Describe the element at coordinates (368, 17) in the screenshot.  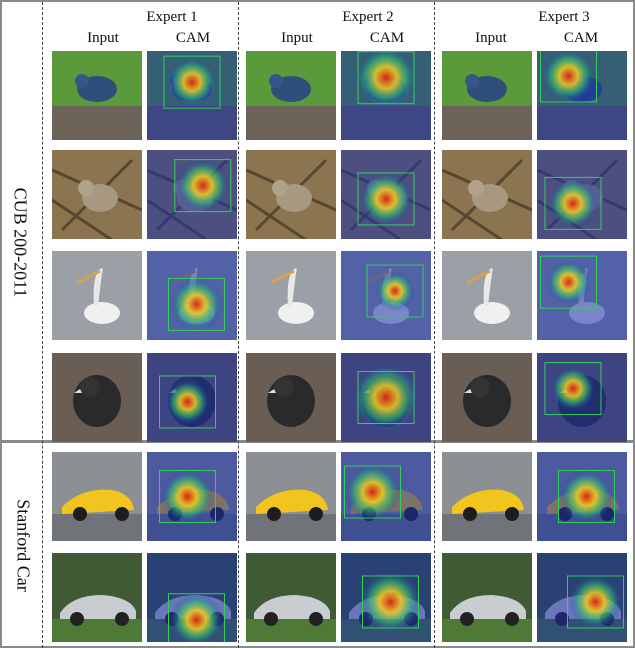
I see `expert-2-header: Expert 2` at that location.